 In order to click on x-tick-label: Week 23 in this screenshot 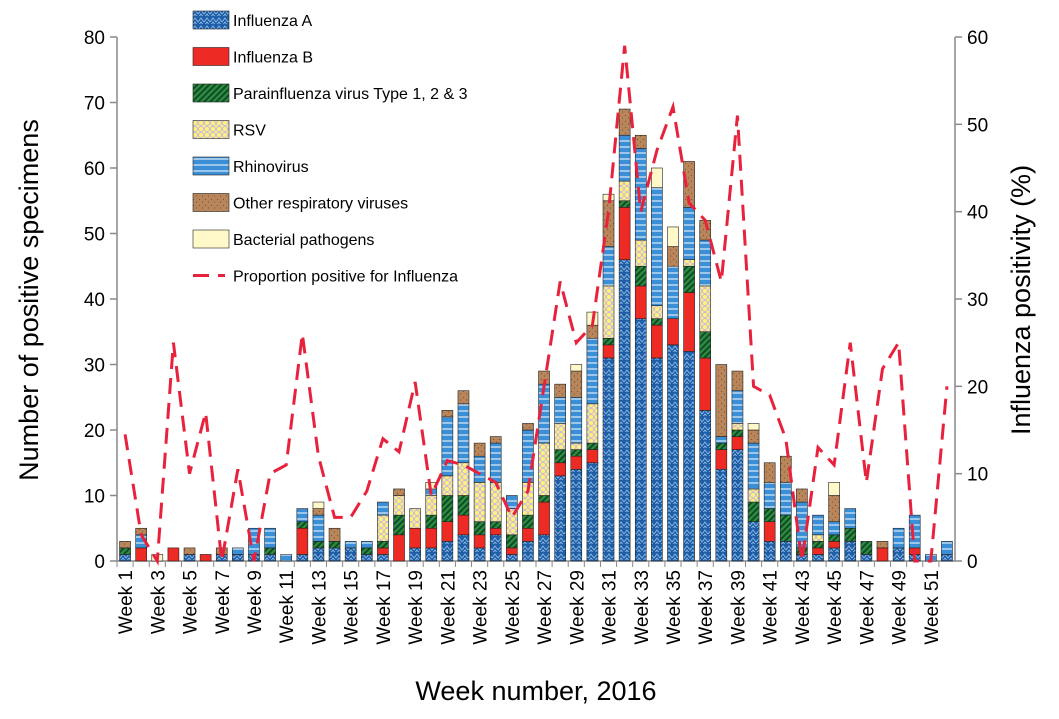, I will do `click(481, 607)`.